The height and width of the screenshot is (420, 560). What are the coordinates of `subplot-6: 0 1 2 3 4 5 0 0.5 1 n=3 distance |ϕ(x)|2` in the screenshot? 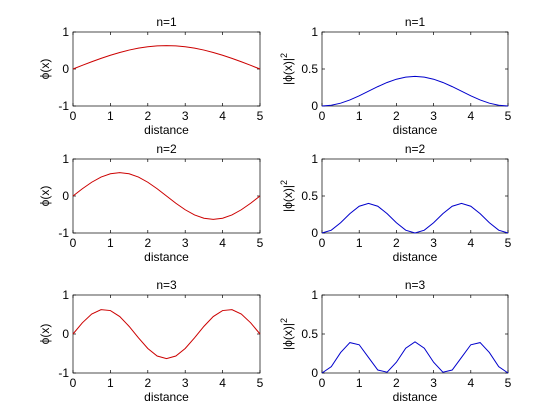 It's located at (395, 341).